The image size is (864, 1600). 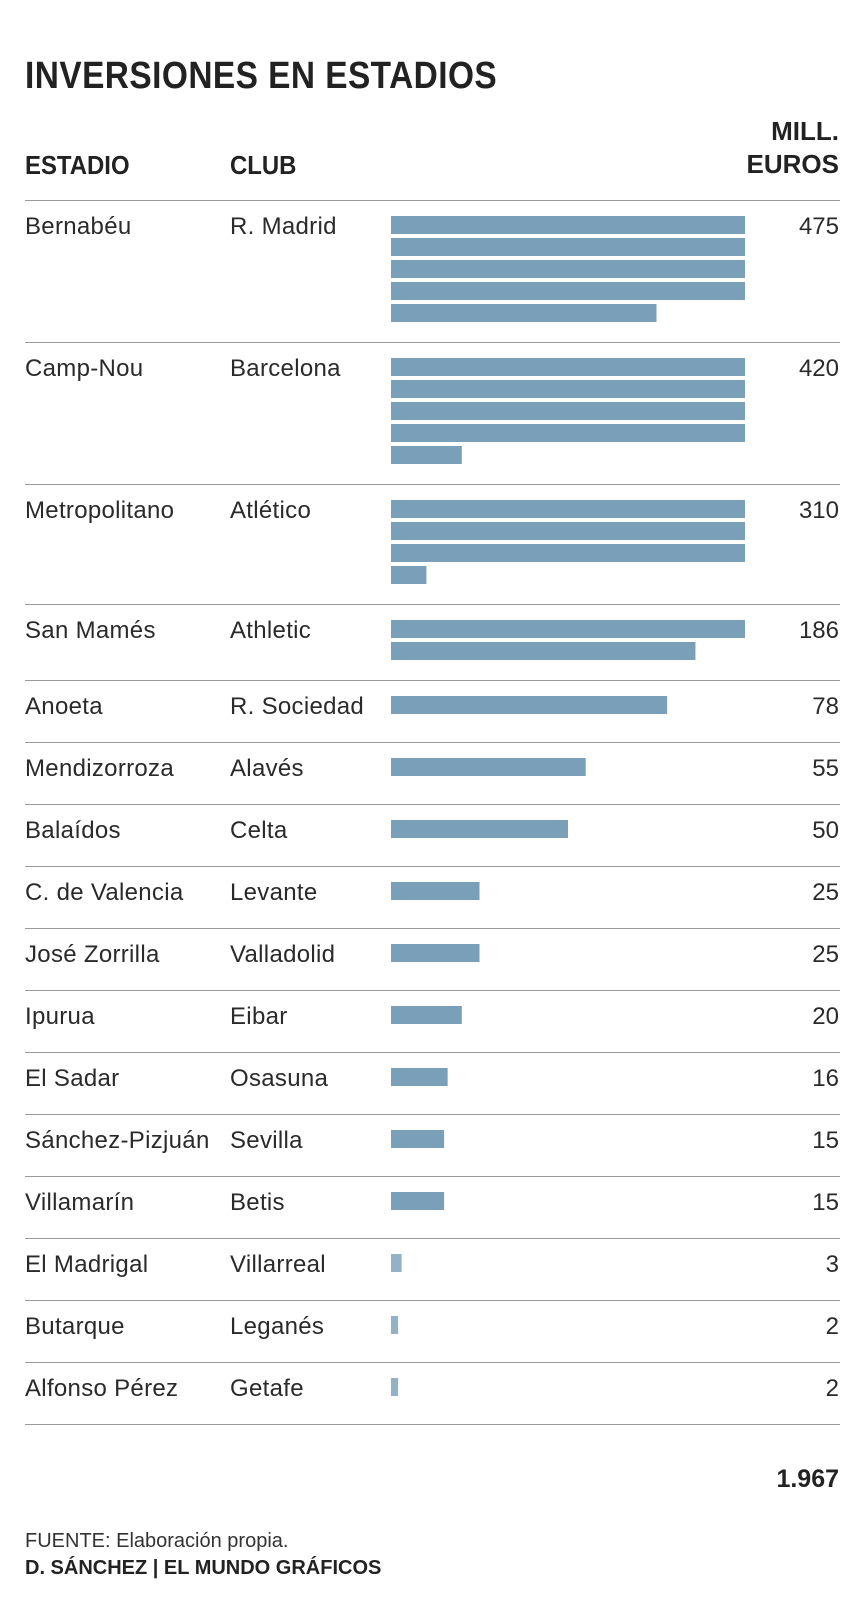 What do you see at coordinates (80, 1202) in the screenshot?
I see `stadium-name: Villamarín` at bounding box center [80, 1202].